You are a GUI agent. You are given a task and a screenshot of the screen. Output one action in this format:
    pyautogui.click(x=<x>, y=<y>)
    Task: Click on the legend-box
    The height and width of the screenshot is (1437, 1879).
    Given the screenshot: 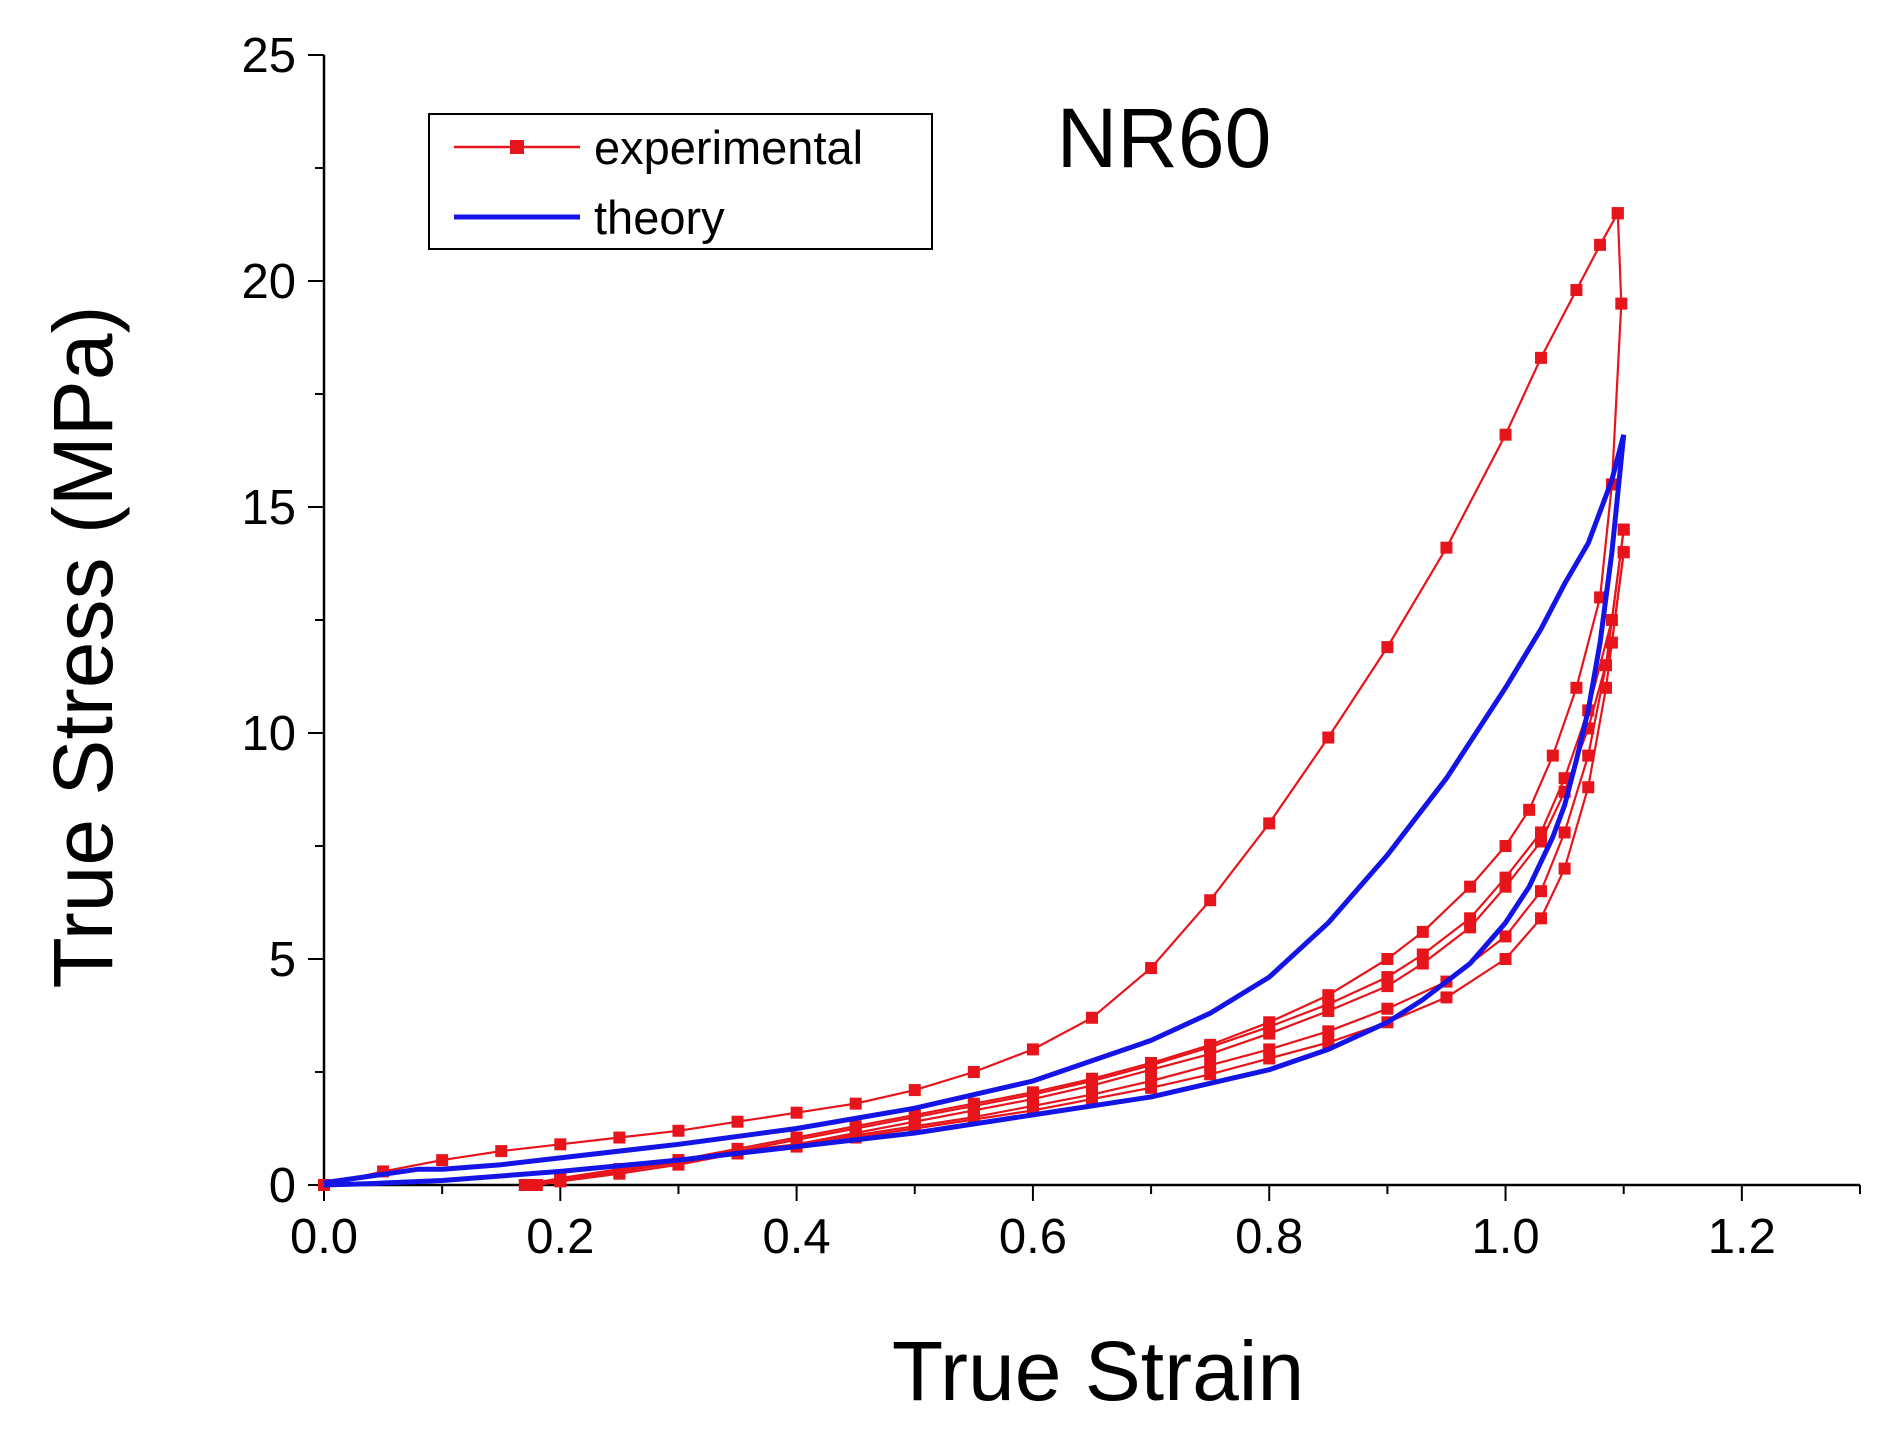 What is the action you would take?
    pyautogui.click(x=680, y=181)
    